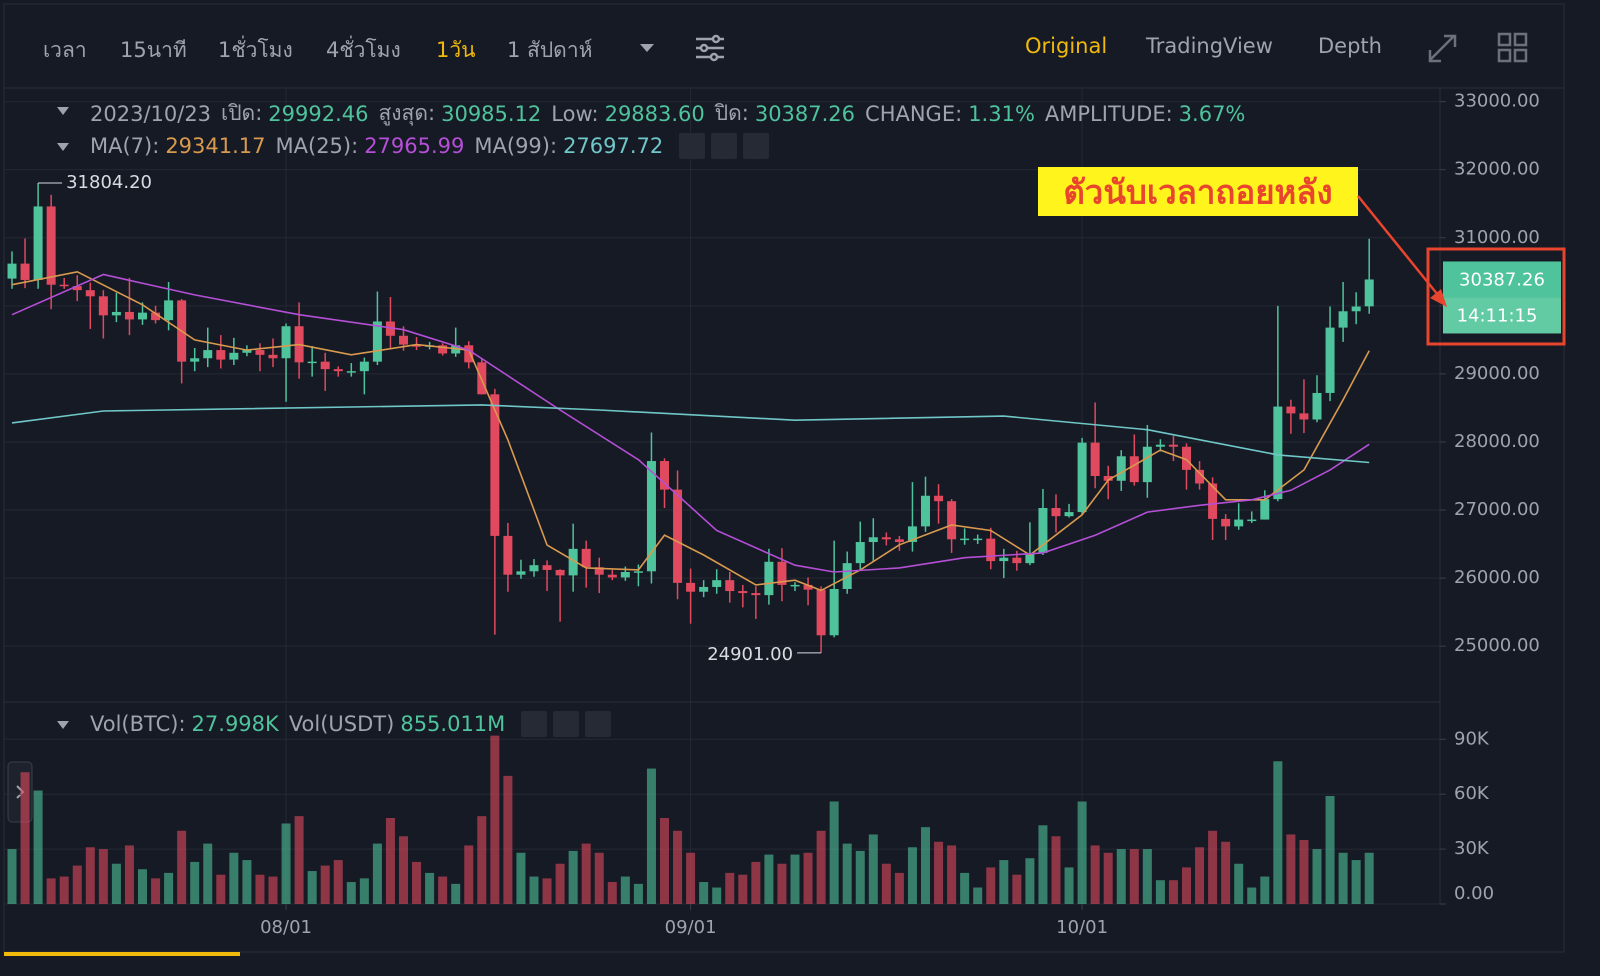 The image size is (1600, 976). I want to click on interval-tab: เวลา, so click(65, 50).